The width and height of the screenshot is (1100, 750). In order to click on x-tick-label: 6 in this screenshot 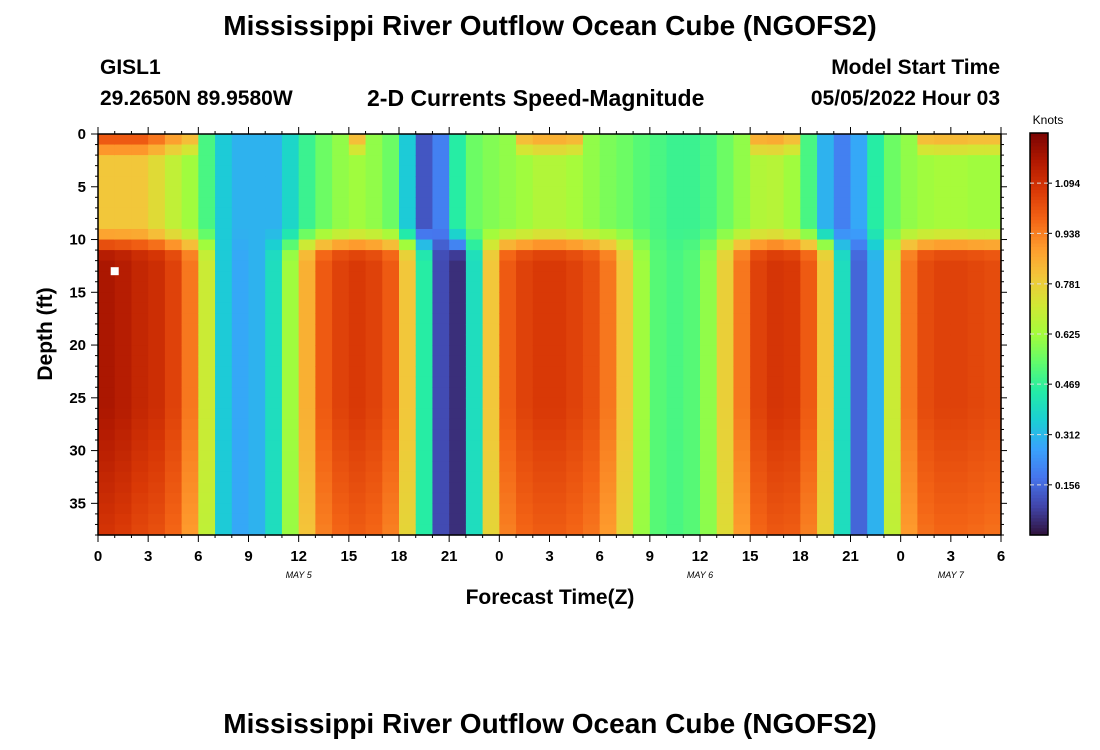, I will do `click(599, 556)`.